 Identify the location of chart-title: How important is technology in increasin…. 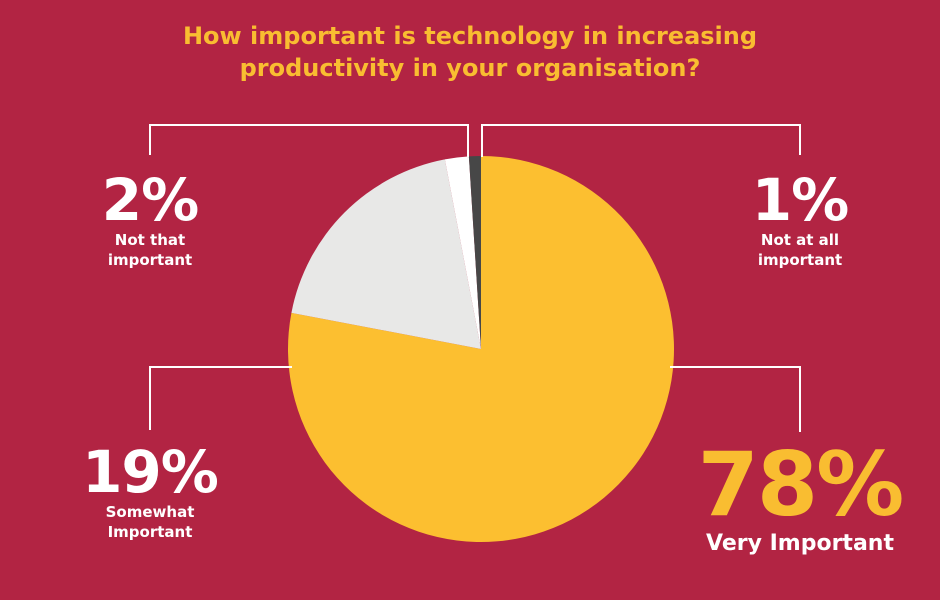
(470, 52).